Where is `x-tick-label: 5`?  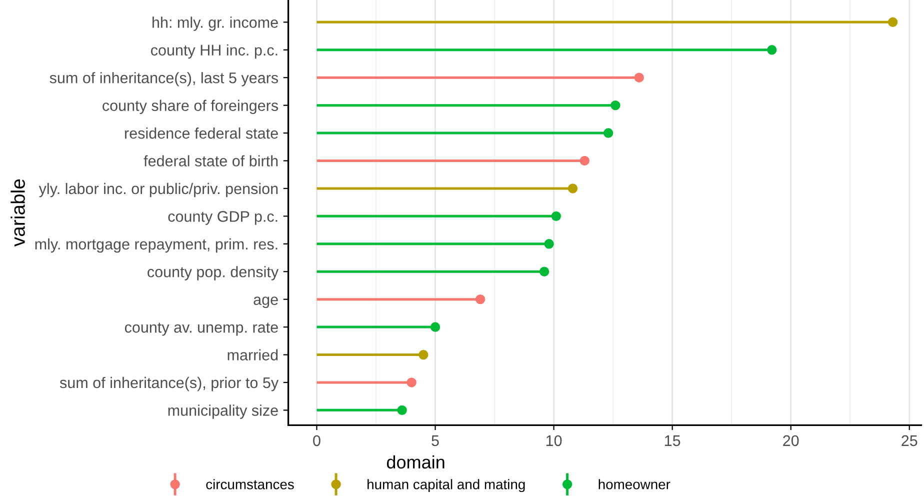 x-tick-label: 5 is located at coordinates (435, 440).